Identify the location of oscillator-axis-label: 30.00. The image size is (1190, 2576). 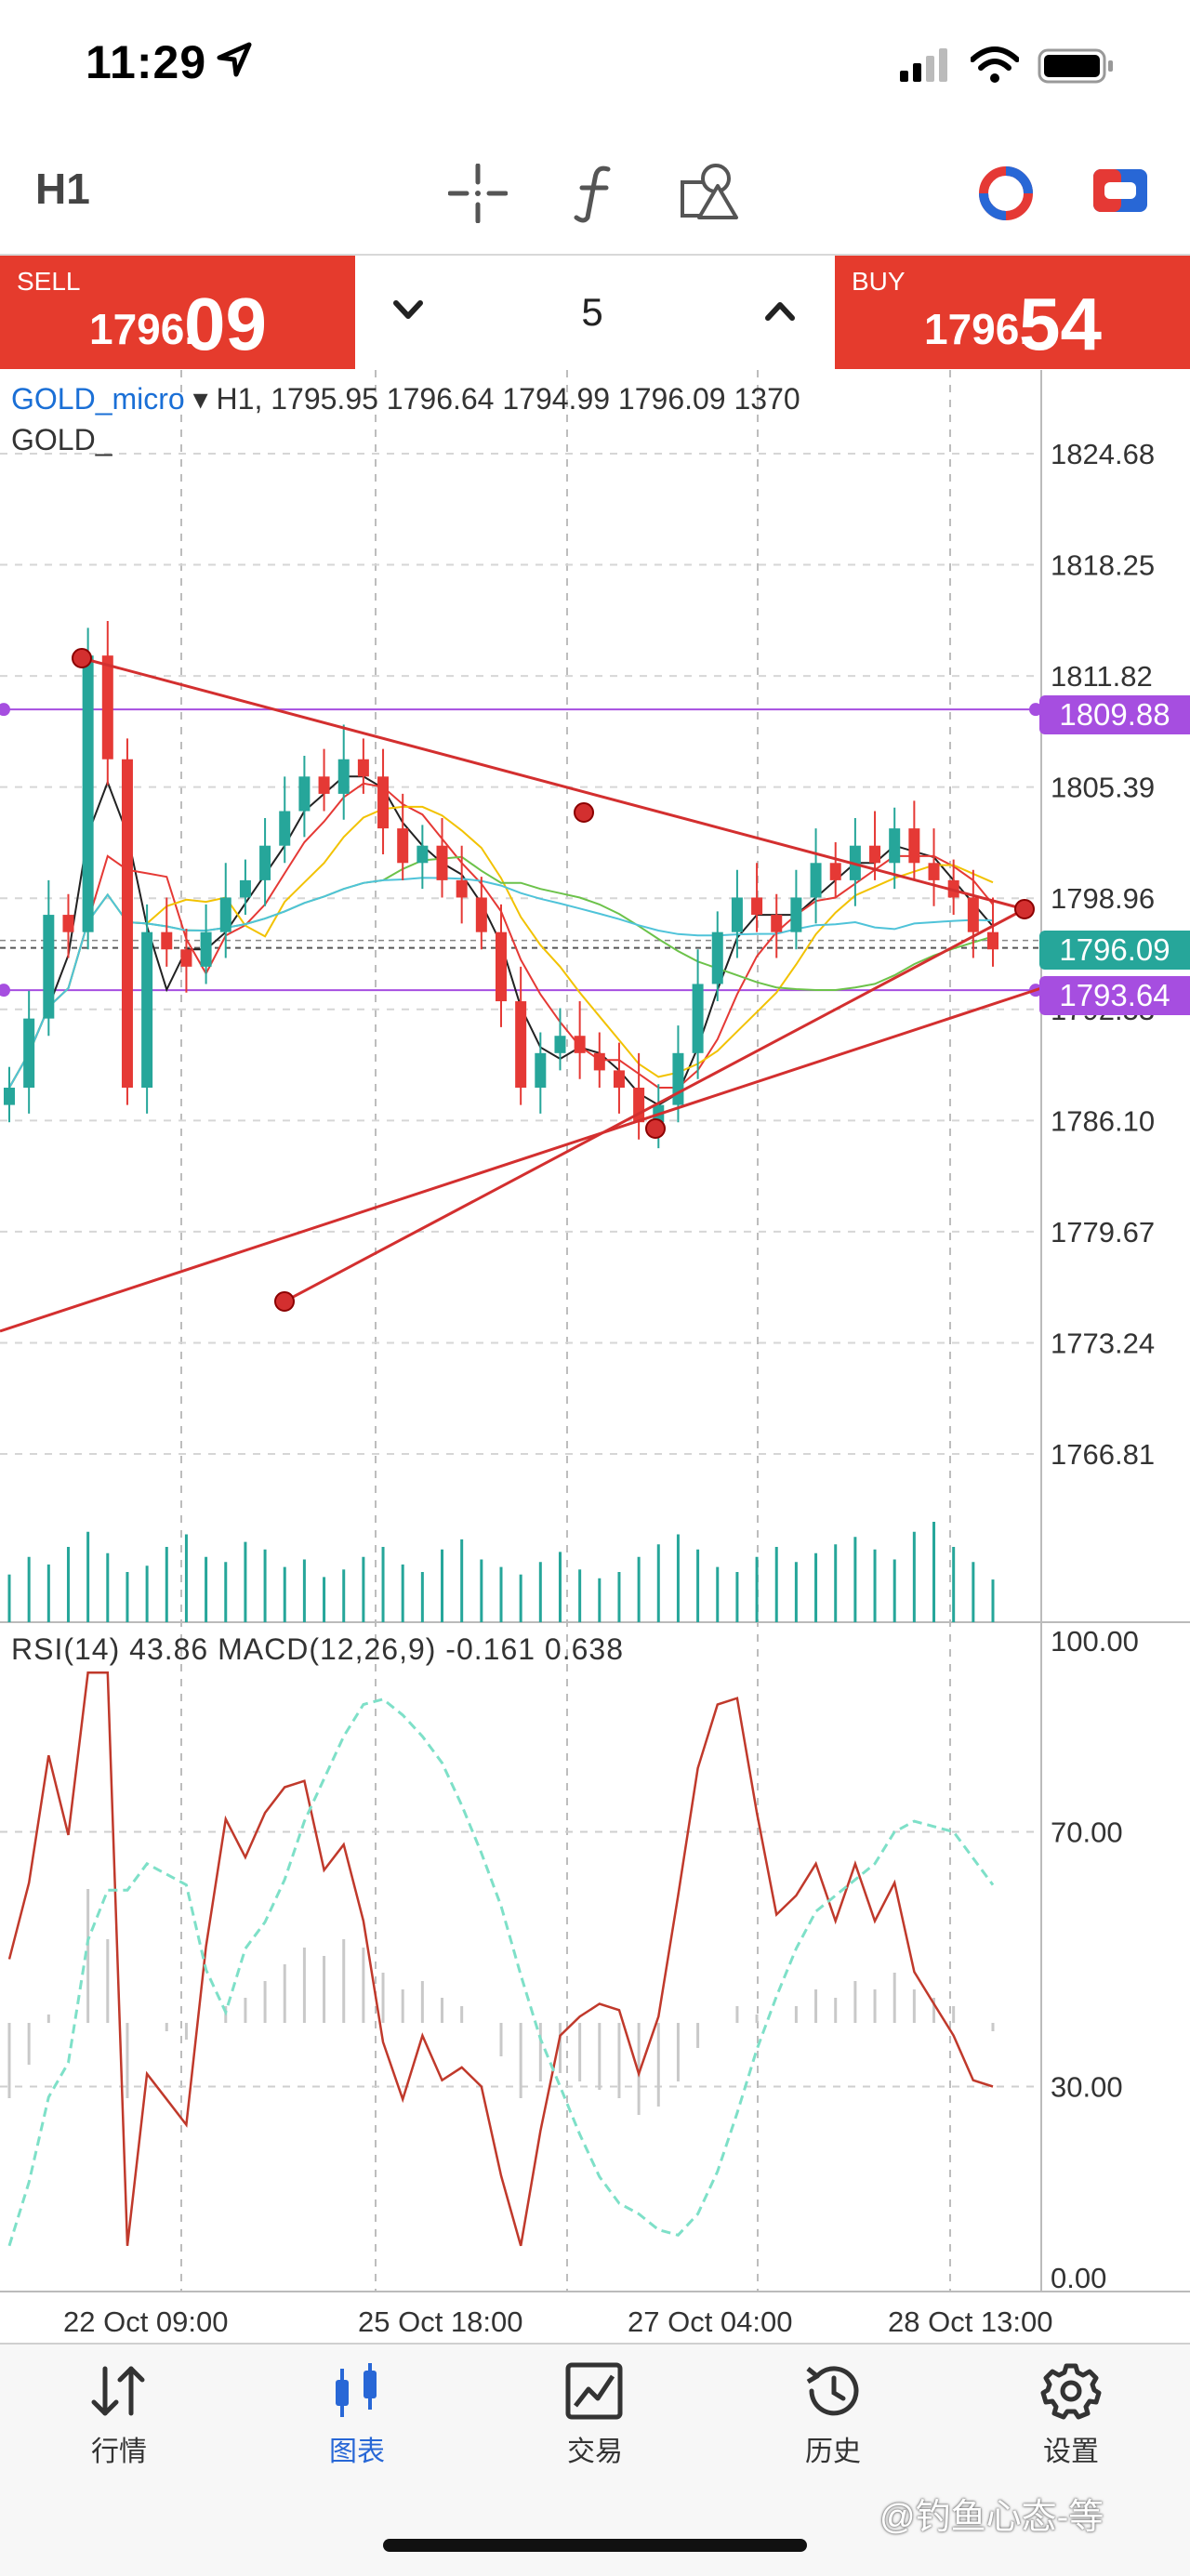
(1087, 2087).